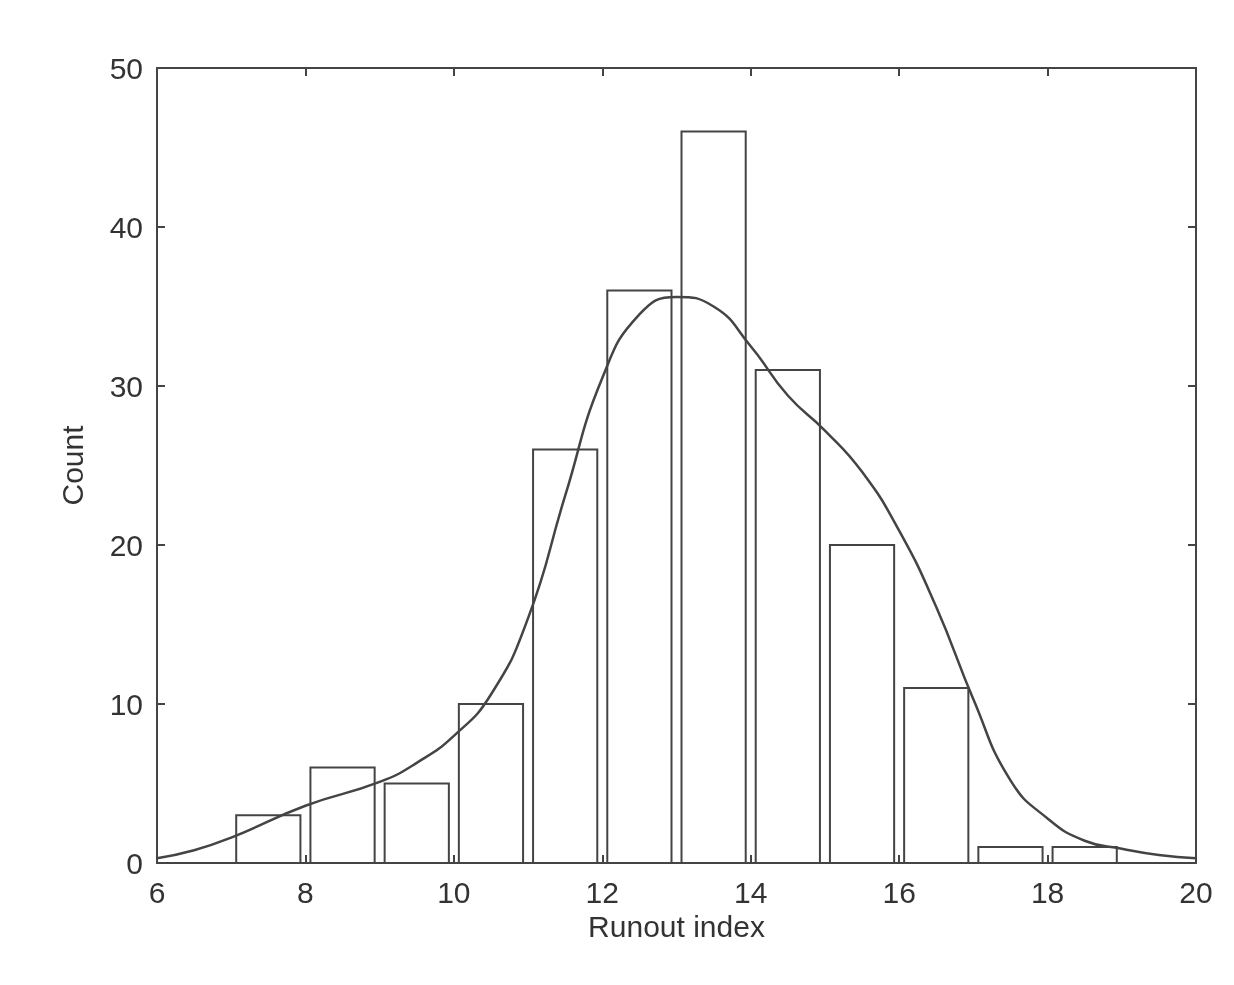 This screenshot has height=985, width=1234. Describe the element at coordinates (126, 704) in the screenshot. I see `y-tick-label: 10` at that location.